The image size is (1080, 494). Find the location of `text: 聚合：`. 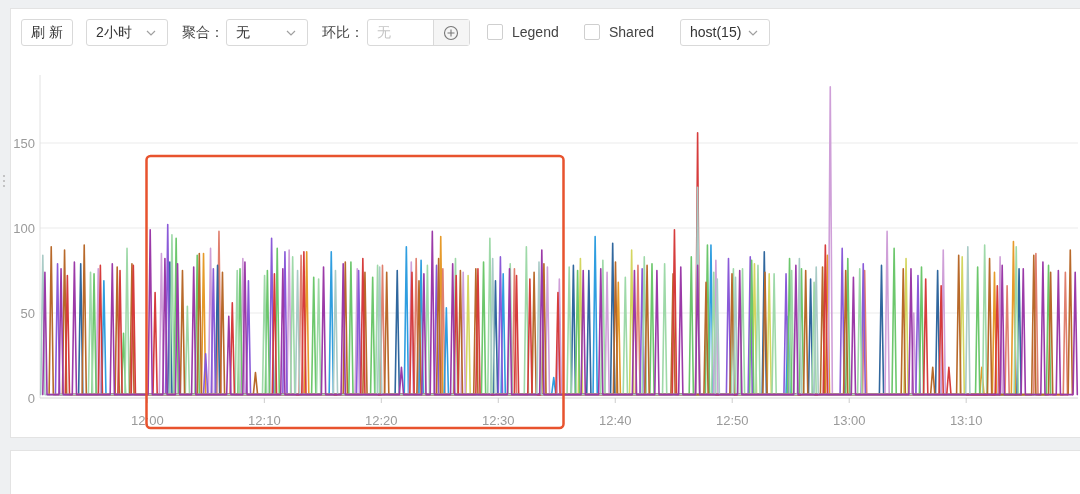

text: 聚合： is located at coordinates (203, 32).